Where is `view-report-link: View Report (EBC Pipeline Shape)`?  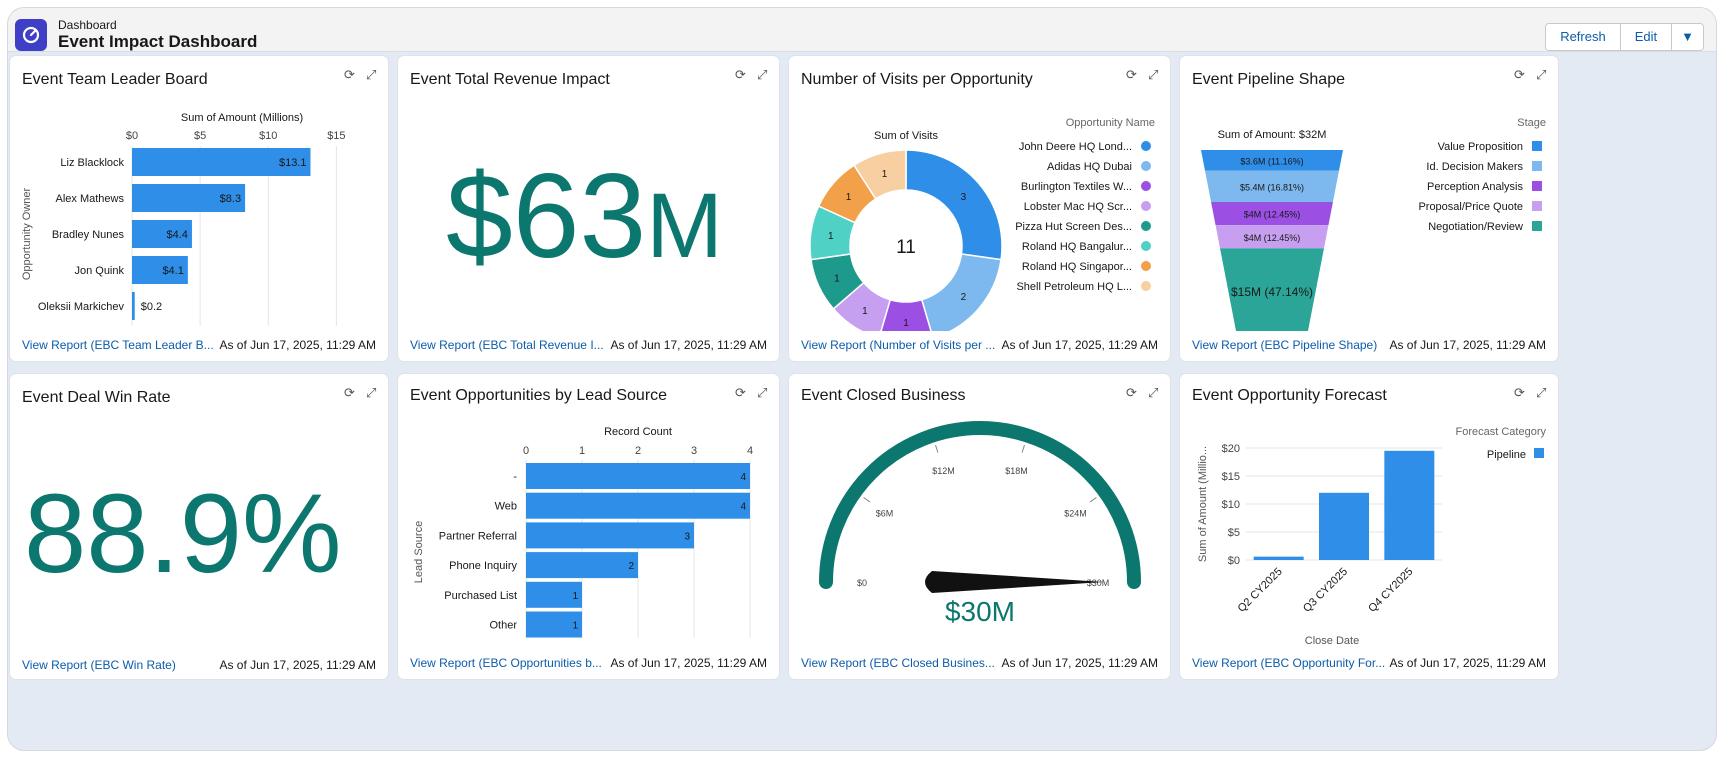
view-report-link: View Report (EBC Pipeline Shape) is located at coordinates (1285, 345).